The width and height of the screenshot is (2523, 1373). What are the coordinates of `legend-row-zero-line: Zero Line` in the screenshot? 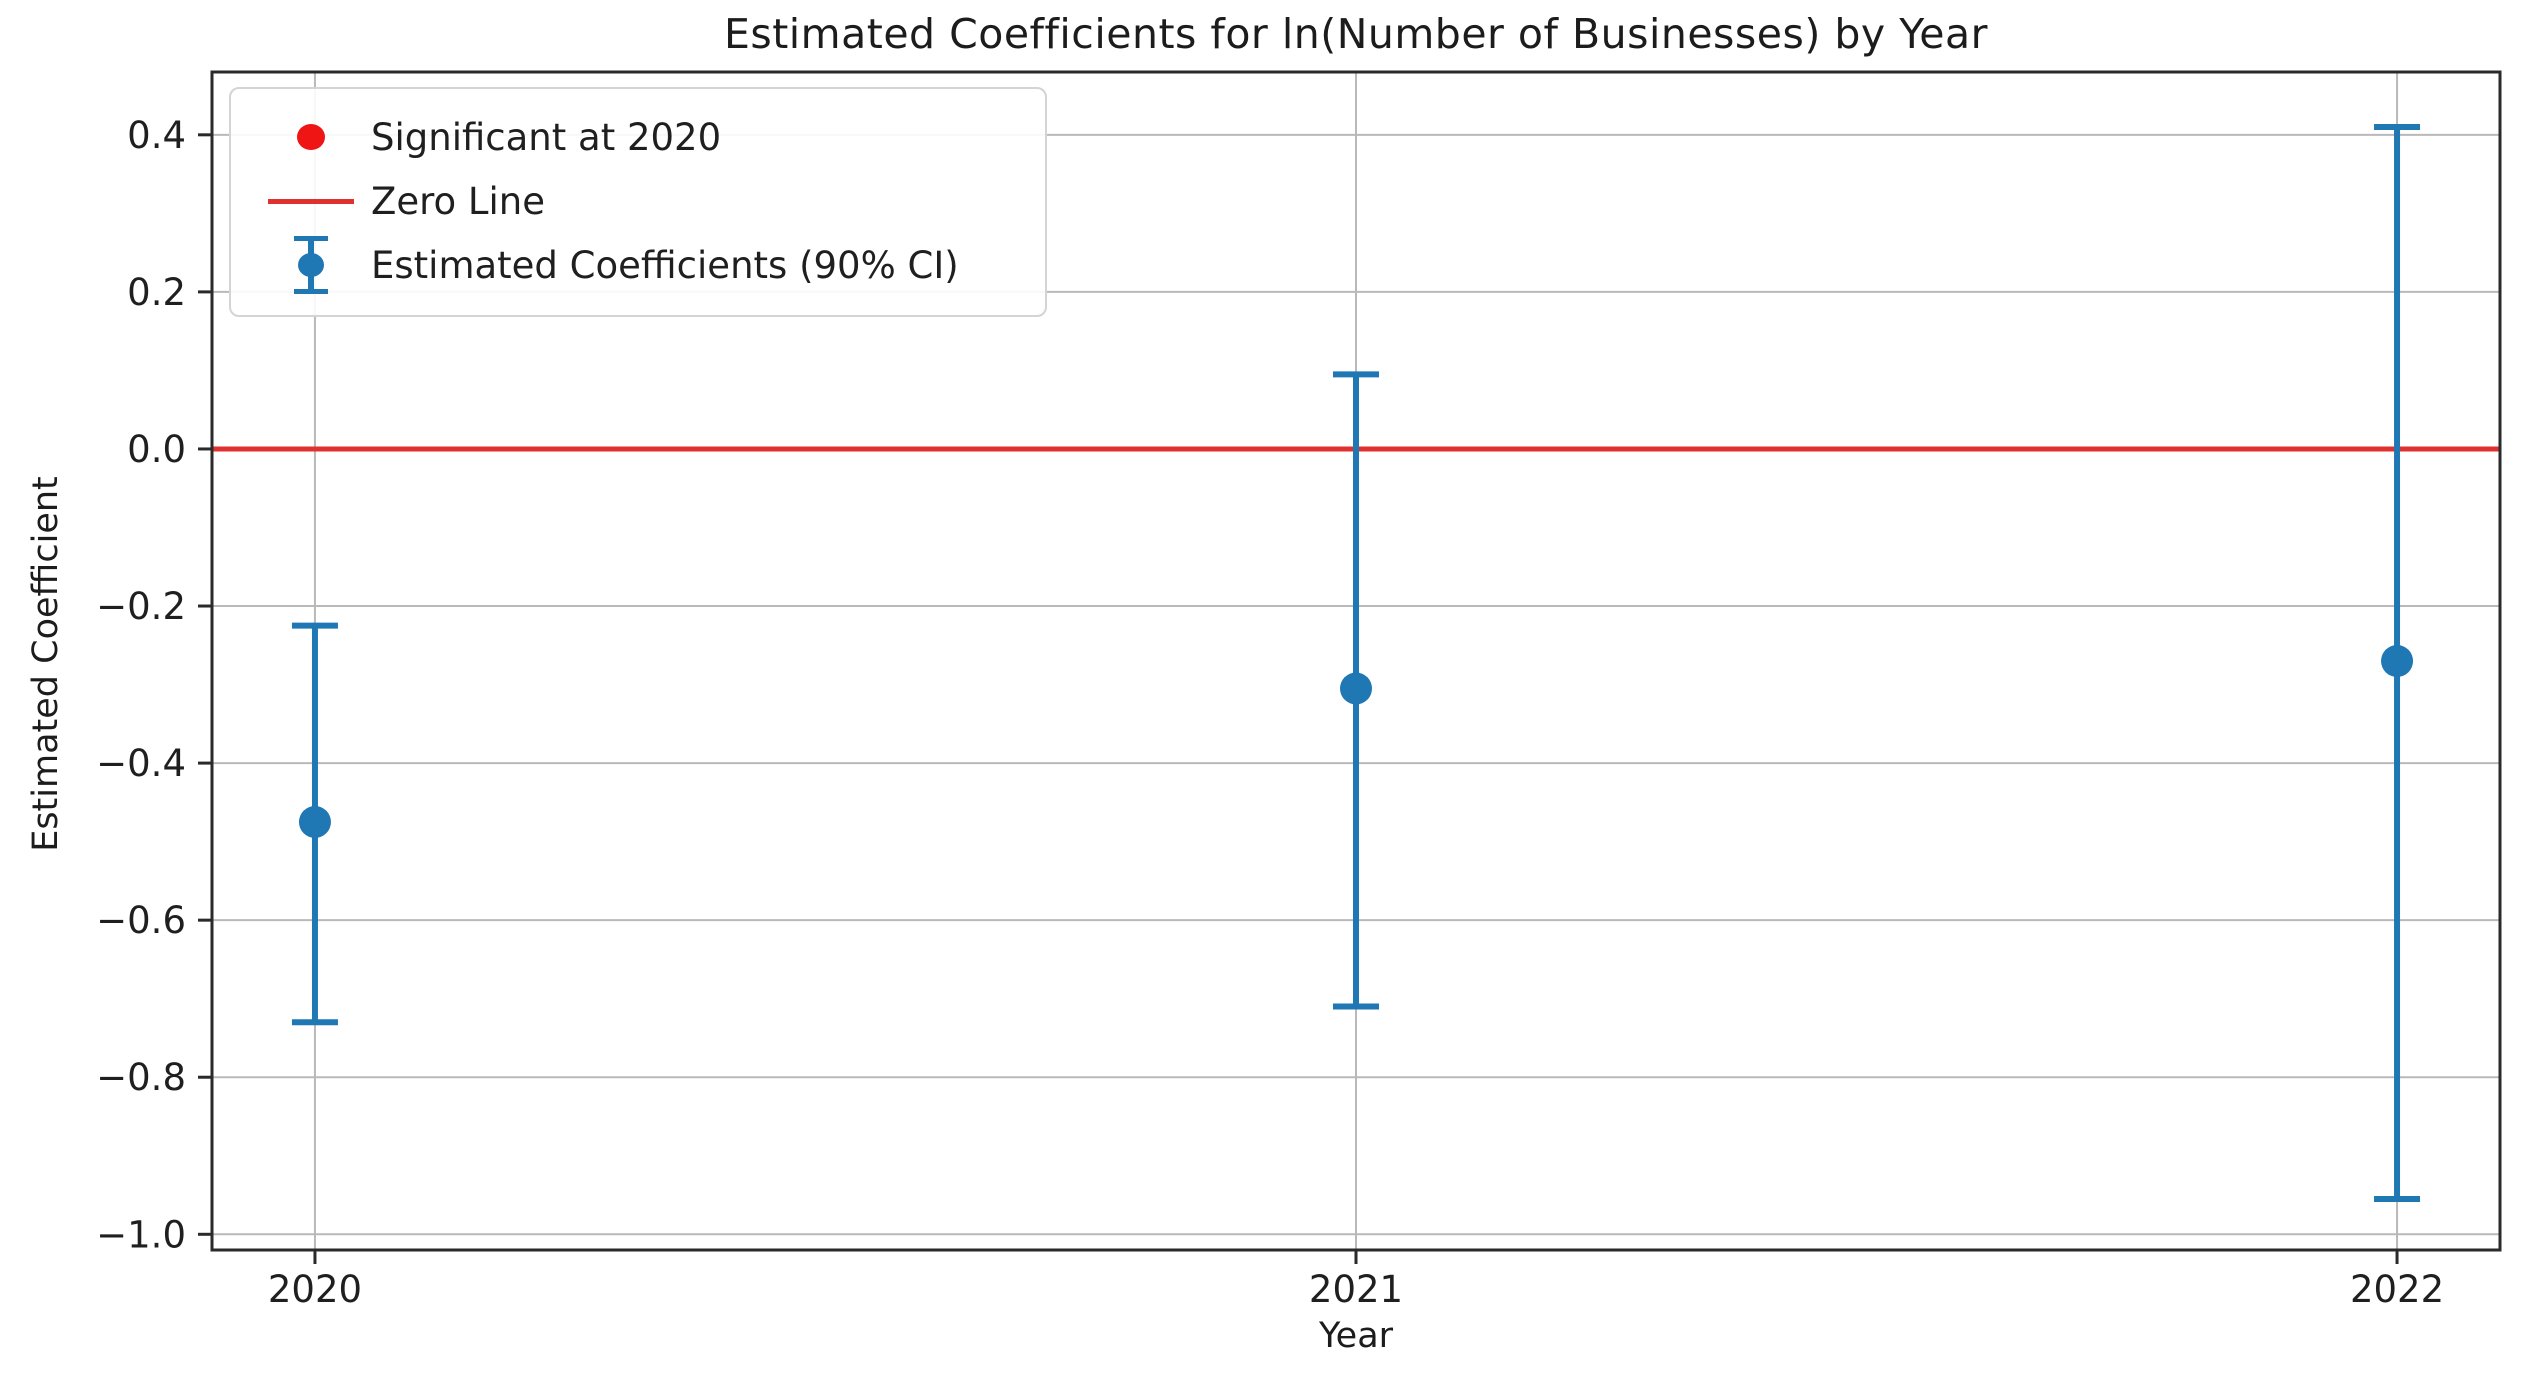 It's located at (638, 201).